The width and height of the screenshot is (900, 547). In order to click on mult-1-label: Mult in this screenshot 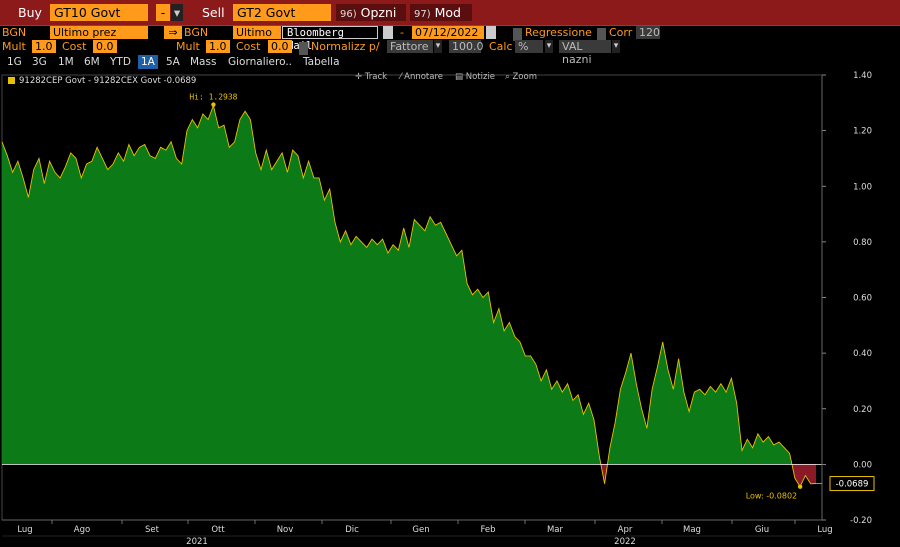, I will do `click(14, 46)`.